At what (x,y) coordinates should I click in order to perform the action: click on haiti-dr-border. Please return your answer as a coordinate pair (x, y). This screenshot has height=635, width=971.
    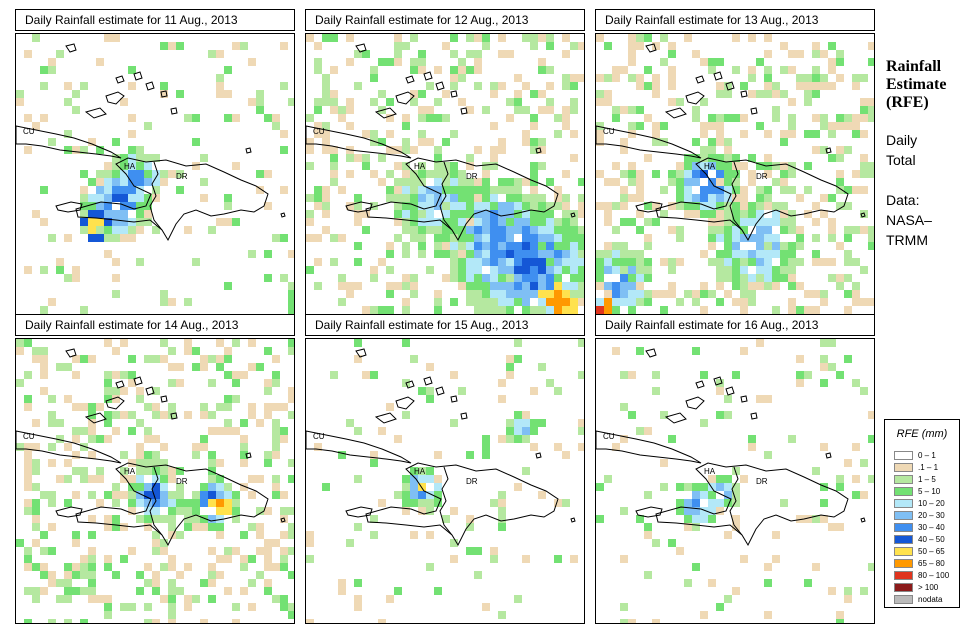
    Looking at the image, I should click on (736, 196).